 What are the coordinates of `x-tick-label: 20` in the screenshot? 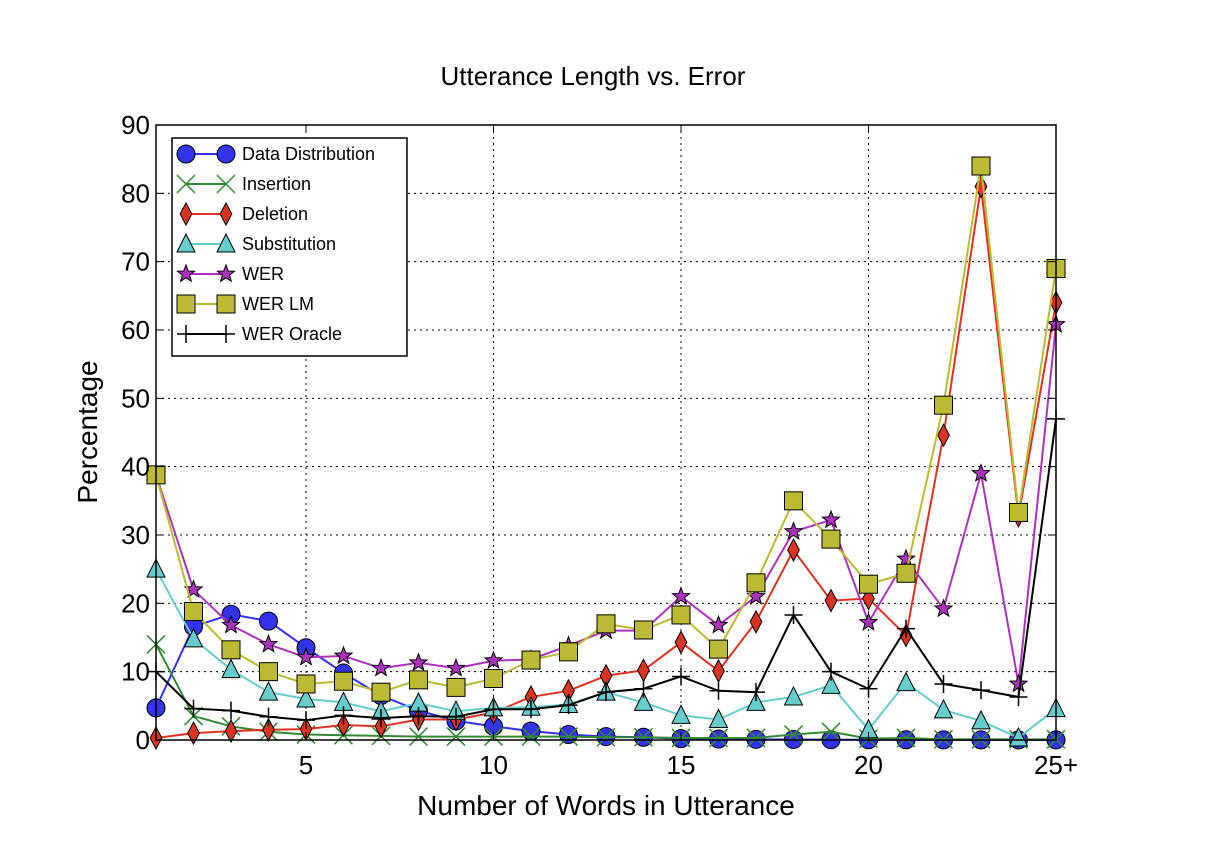 It's located at (868, 765).